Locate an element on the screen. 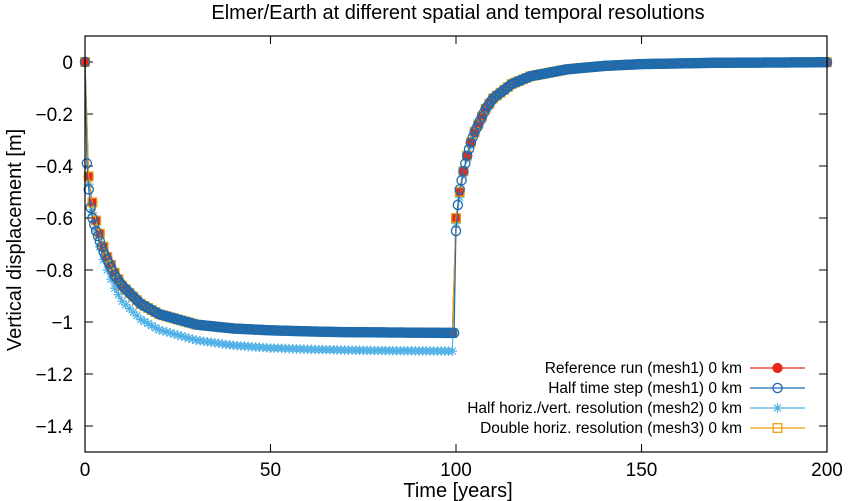 The width and height of the screenshot is (850, 501). y-tick-label: −1 is located at coordinates (62, 323).